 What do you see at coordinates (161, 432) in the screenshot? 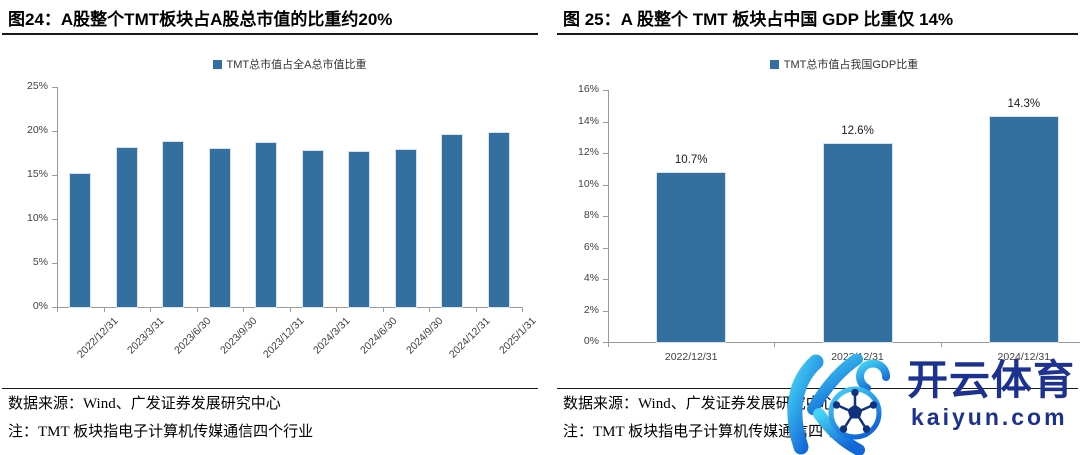
I see `figure24-note: 注：TMT 板块指电子计算机传媒通信四个行业` at bounding box center [161, 432].